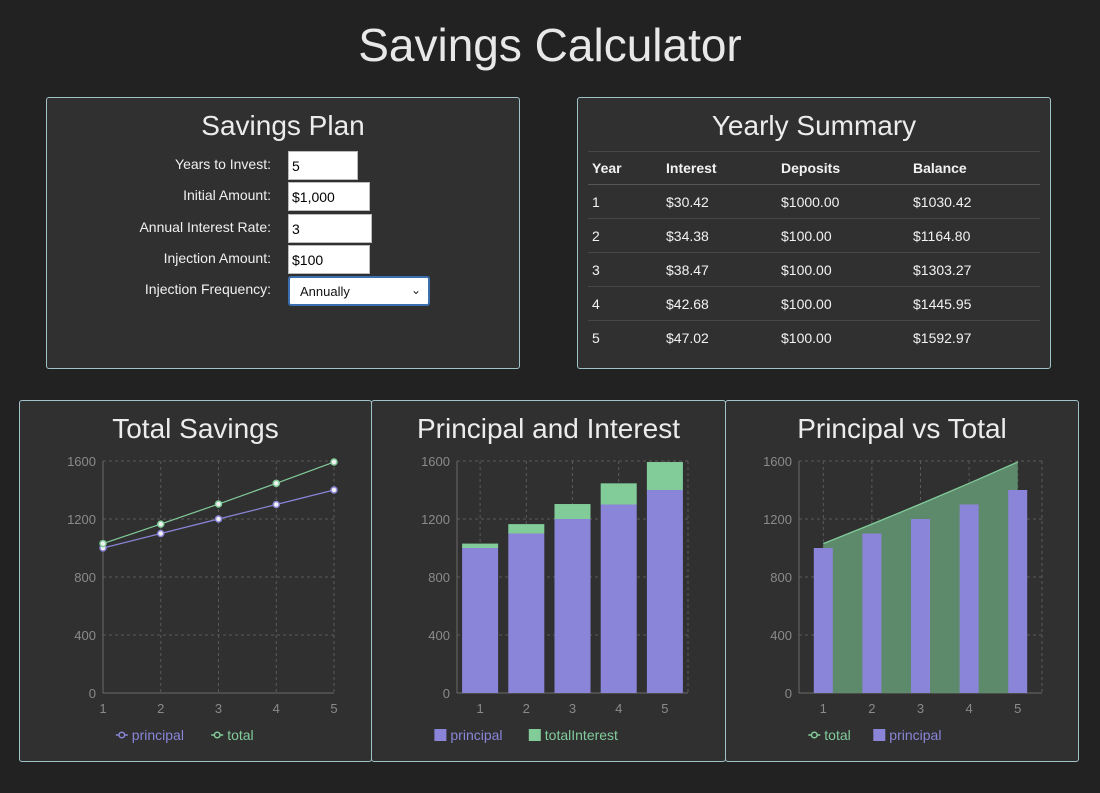  Describe the element at coordinates (359, 291) in the screenshot. I see `injection-frequency-select: Annually ⌄` at that location.